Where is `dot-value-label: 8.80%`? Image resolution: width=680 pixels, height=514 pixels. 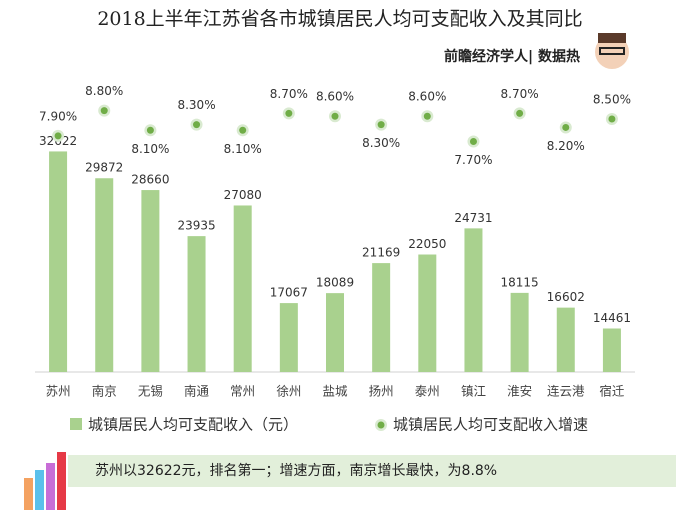 dot-value-label: 8.80% is located at coordinates (104, 91).